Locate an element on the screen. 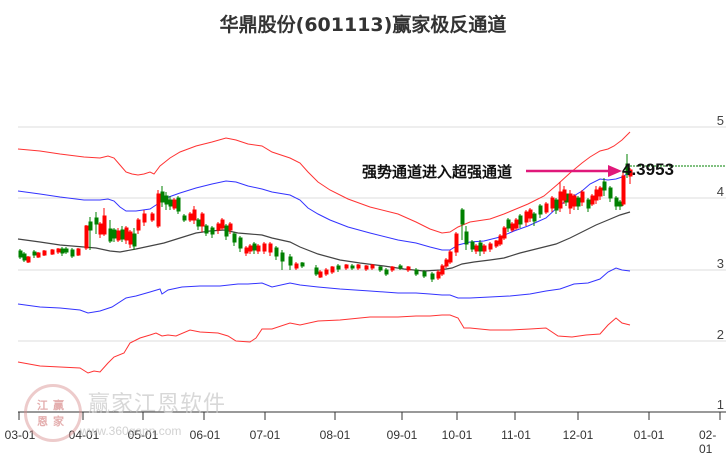 The image size is (726, 456). x-tick-label: 02-01 is located at coordinates (708, 442).